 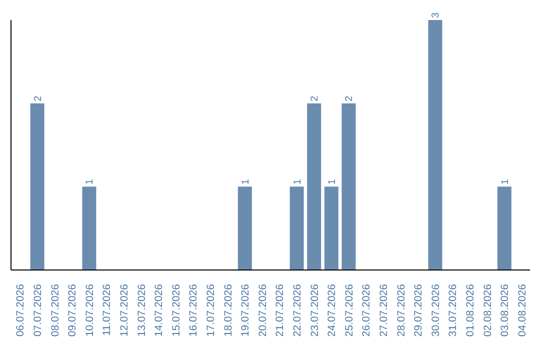 What do you see at coordinates (194, 310) in the screenshot?
I see `x-tick-label: 16.07.2026` at bounding box center [194, 310].